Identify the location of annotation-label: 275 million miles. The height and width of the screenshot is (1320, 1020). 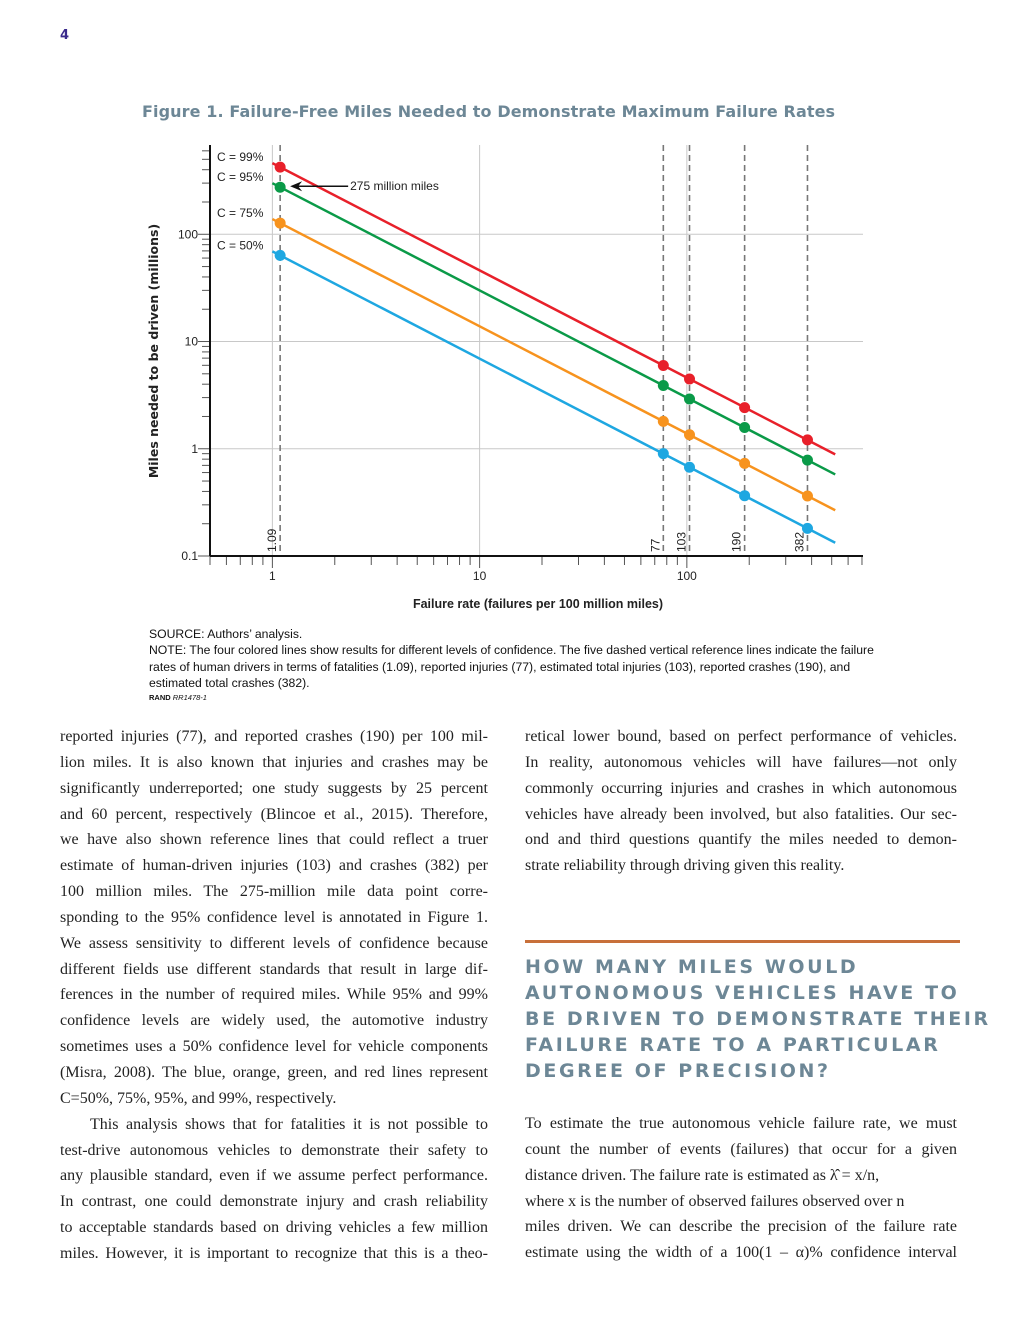
(394, 186).